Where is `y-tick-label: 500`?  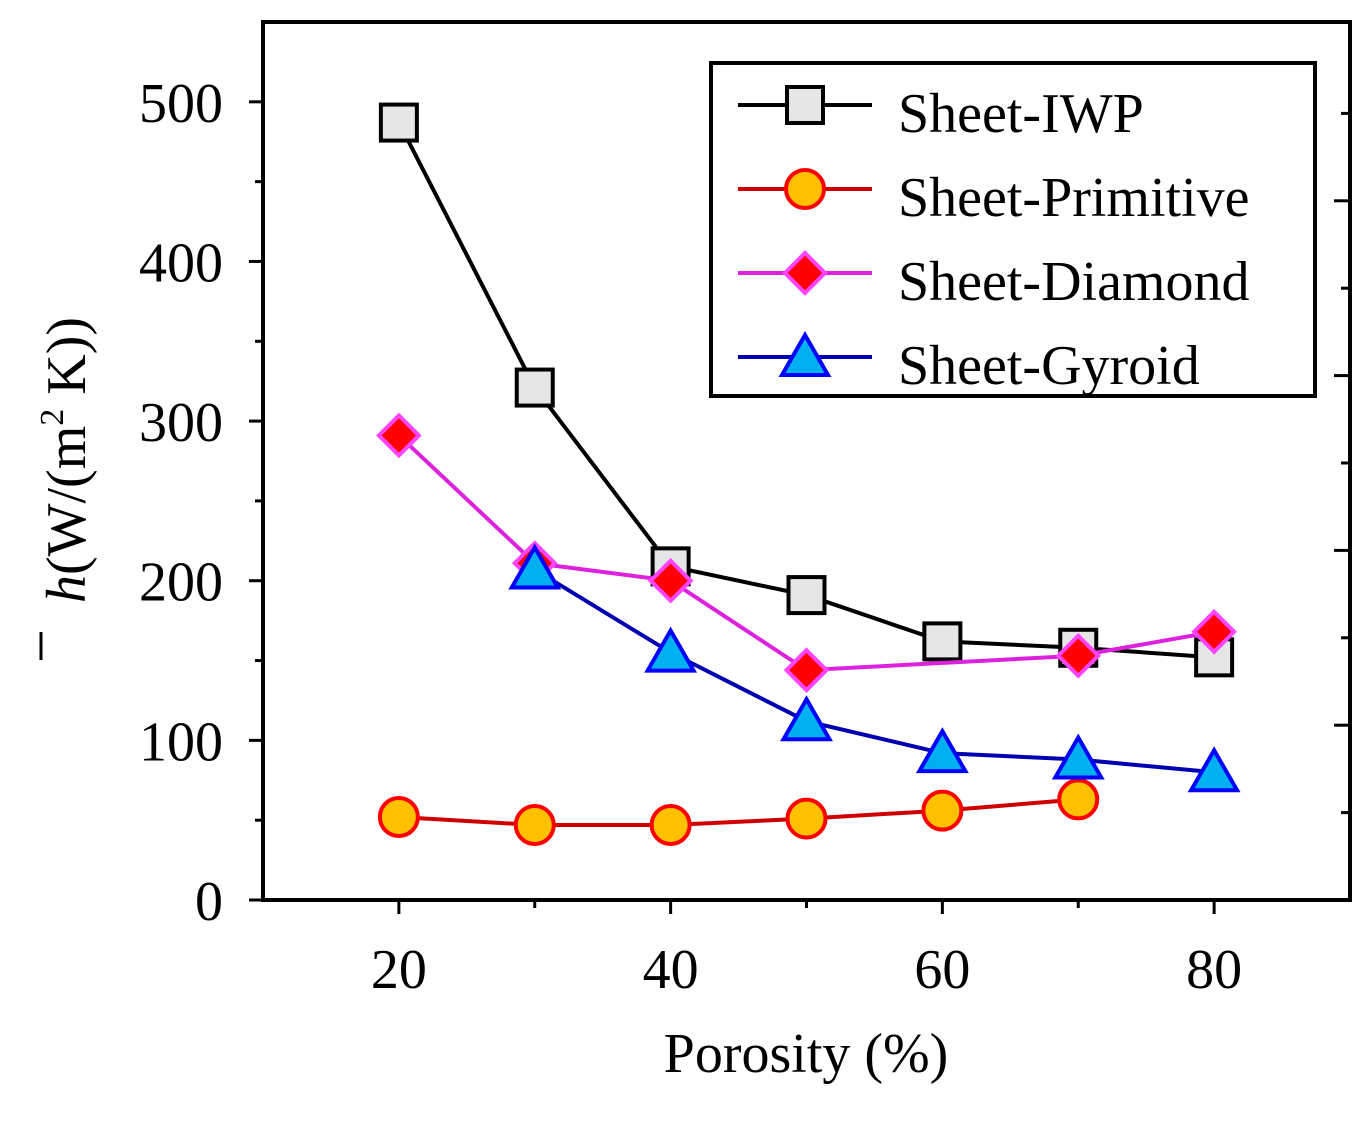 y-tick-label: 500 is located at coordinates (181, 104).